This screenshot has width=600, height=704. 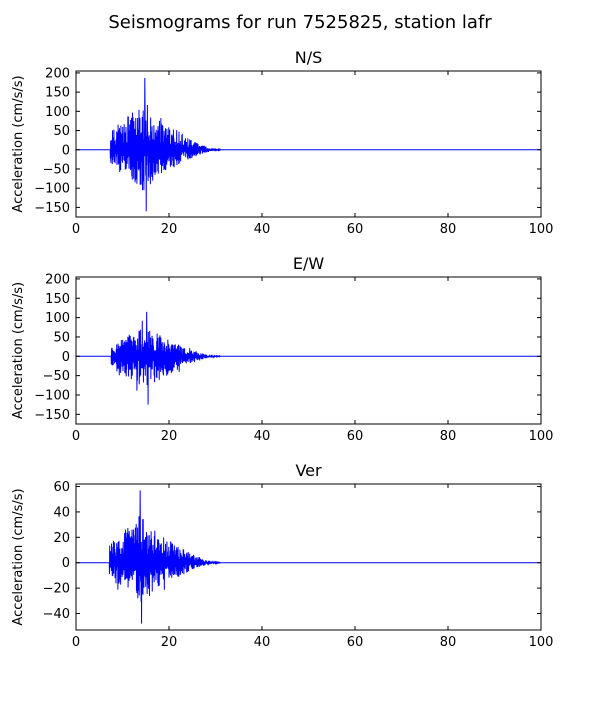 I want to click on panel-title: Ver, so click(x=308, y=470).